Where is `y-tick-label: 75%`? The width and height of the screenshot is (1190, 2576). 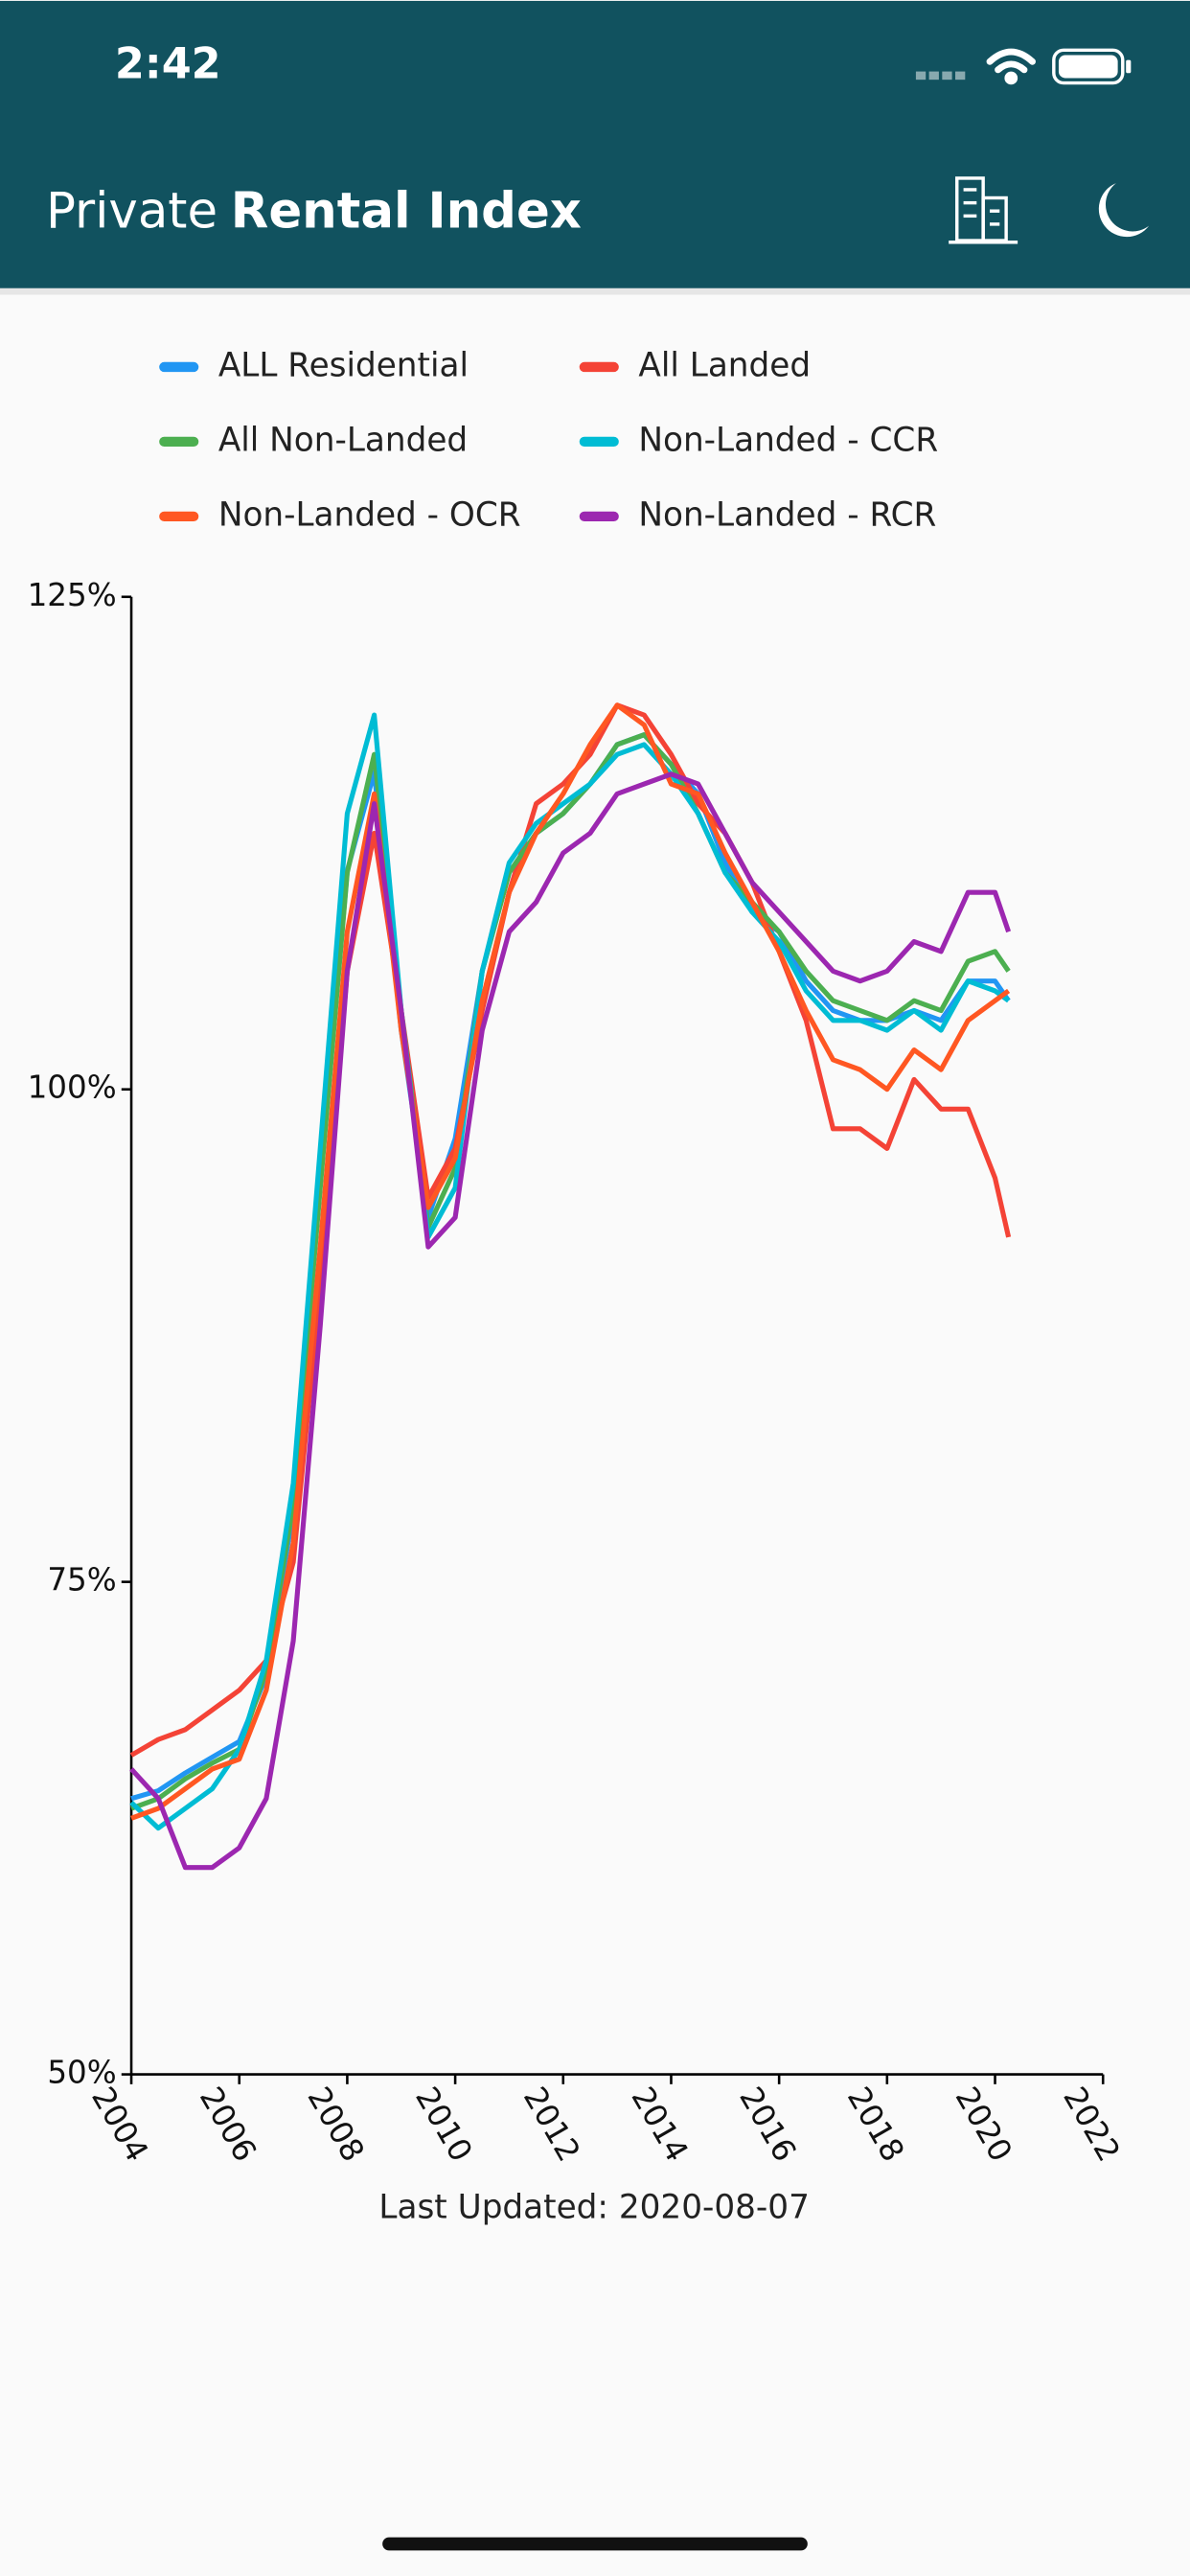
y-tick-label: 75% is located at coordinates (82, 1580).